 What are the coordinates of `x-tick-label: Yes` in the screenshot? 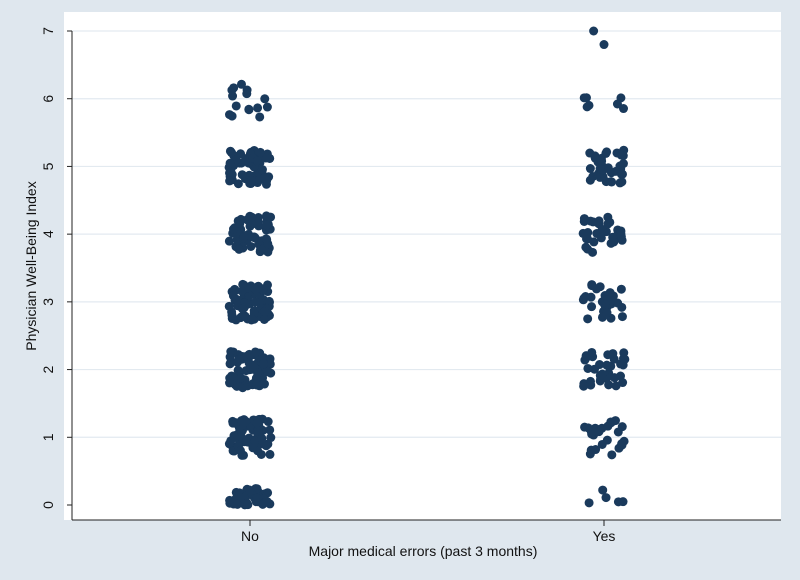 It's located at (604, 536).